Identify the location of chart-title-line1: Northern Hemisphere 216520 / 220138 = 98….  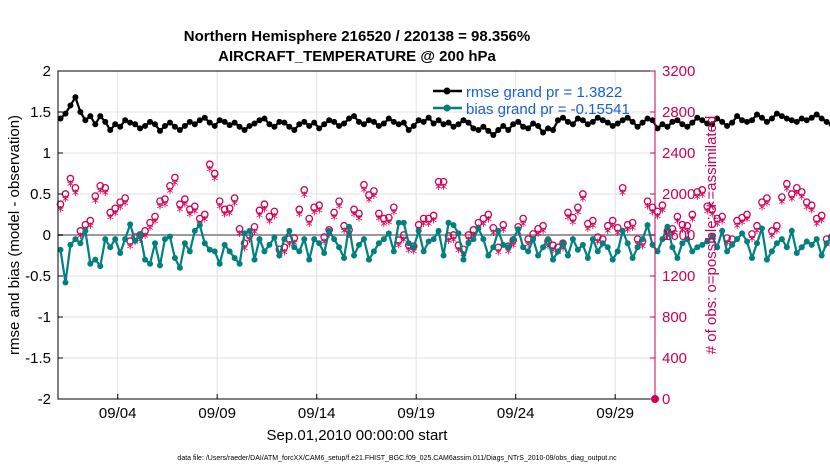
(357, 36).